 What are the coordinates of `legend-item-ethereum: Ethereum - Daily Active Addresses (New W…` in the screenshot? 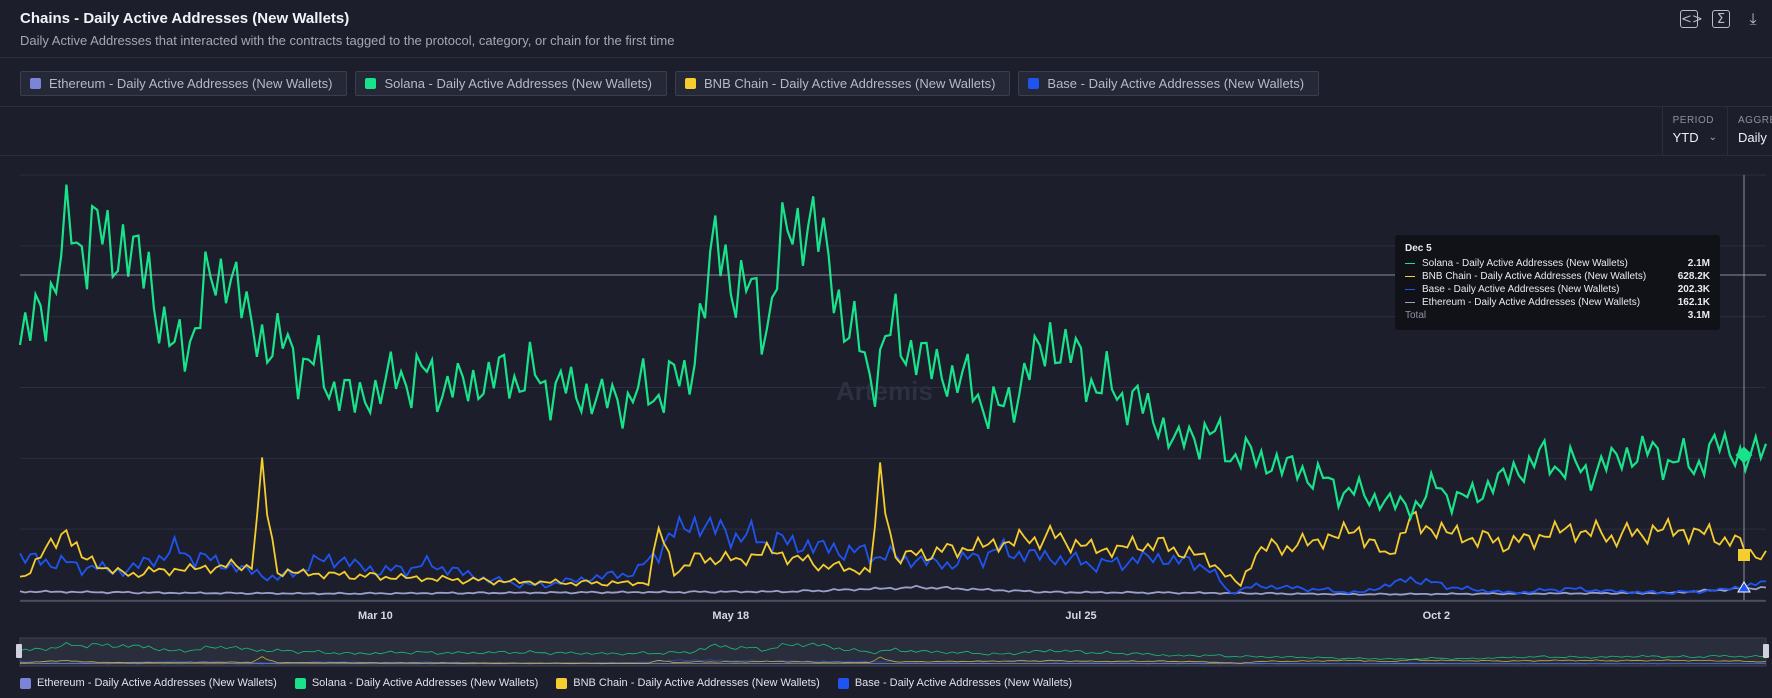 It's located at (148, 683).